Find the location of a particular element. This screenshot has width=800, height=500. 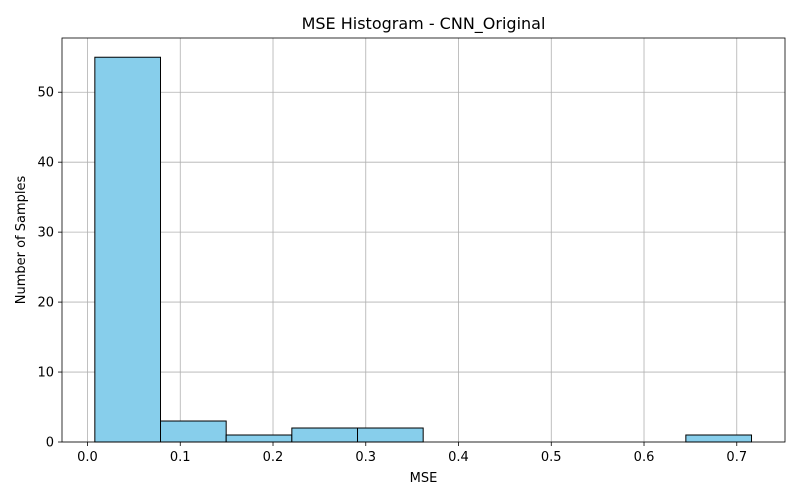

y-tick-label: 30 is located at coordinates (45, 233).